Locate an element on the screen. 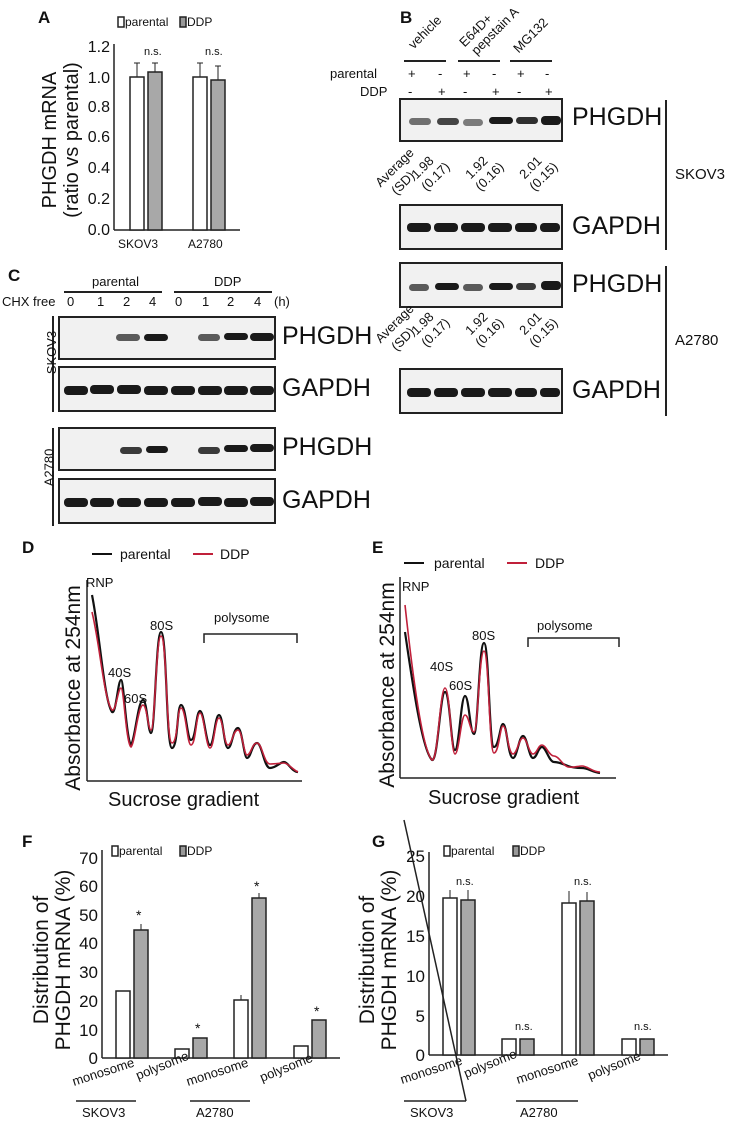  blot-label-gapdh-1: GAPDH is located at coordinates (616, 226).